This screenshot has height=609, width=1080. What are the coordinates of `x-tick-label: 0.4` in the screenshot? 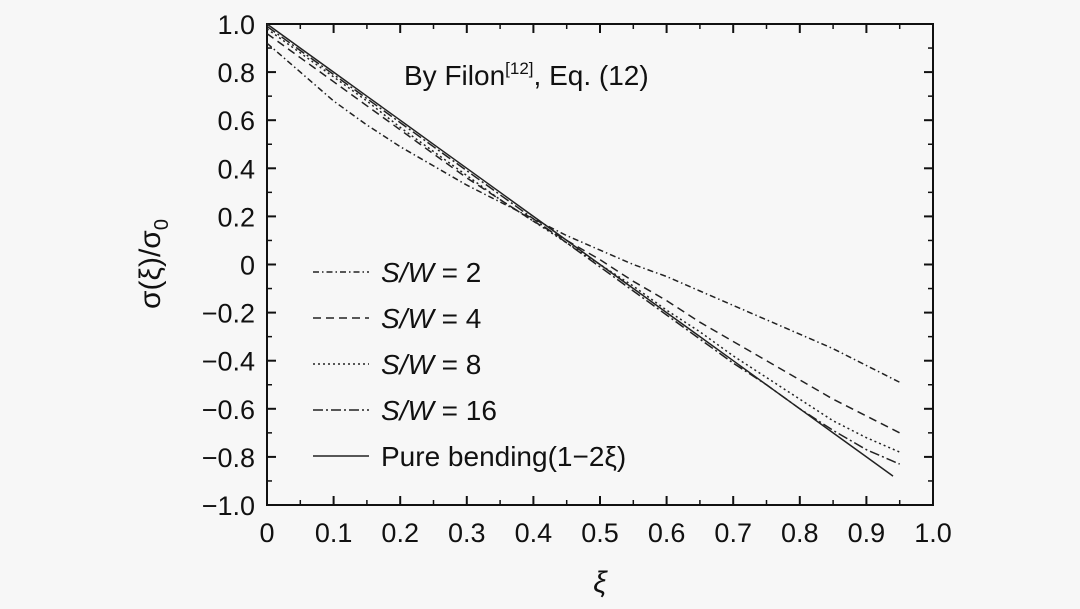 It's located at (534, 533).